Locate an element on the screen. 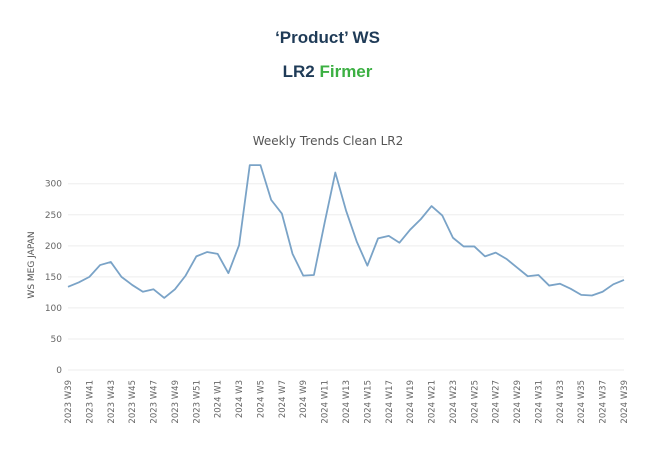 The width and height of the screenshot is (655, 449). y-tick-label: 200 is located at coordinates (53, 247).